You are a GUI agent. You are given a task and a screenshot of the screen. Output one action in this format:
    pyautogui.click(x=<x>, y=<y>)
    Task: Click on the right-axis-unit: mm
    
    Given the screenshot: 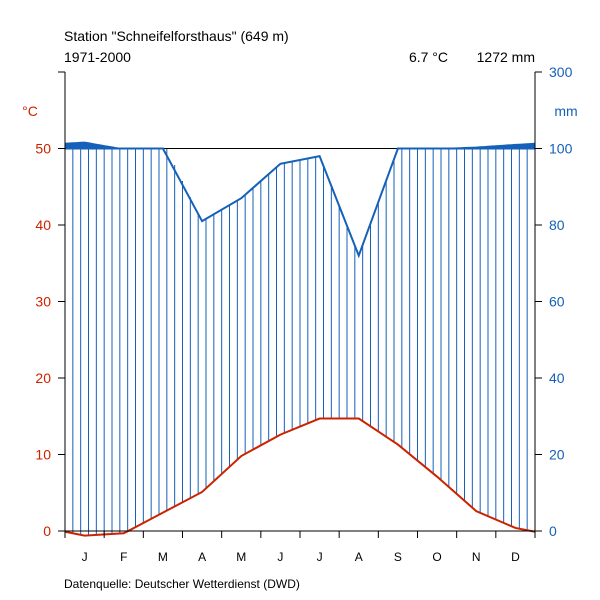 What is the action you would take?
    pyautogui.click(x=565, y=111)
    